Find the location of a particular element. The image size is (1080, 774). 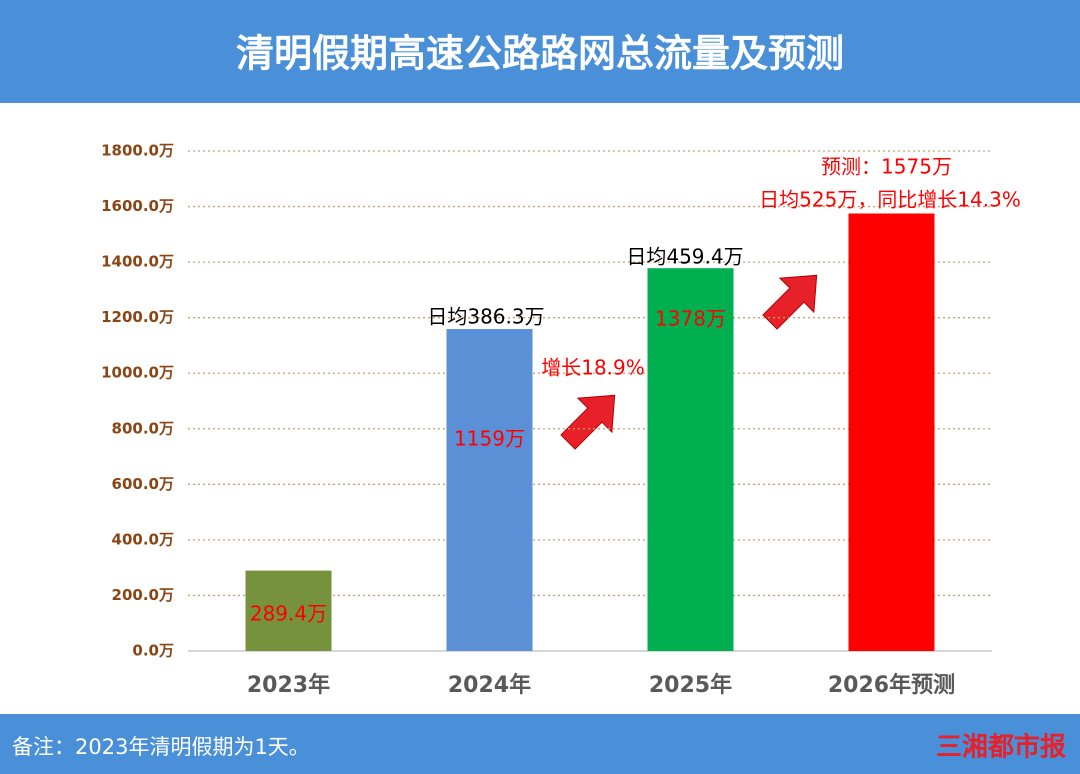

y-tick-label: 600.0万 is located at coordinates (143, 484).